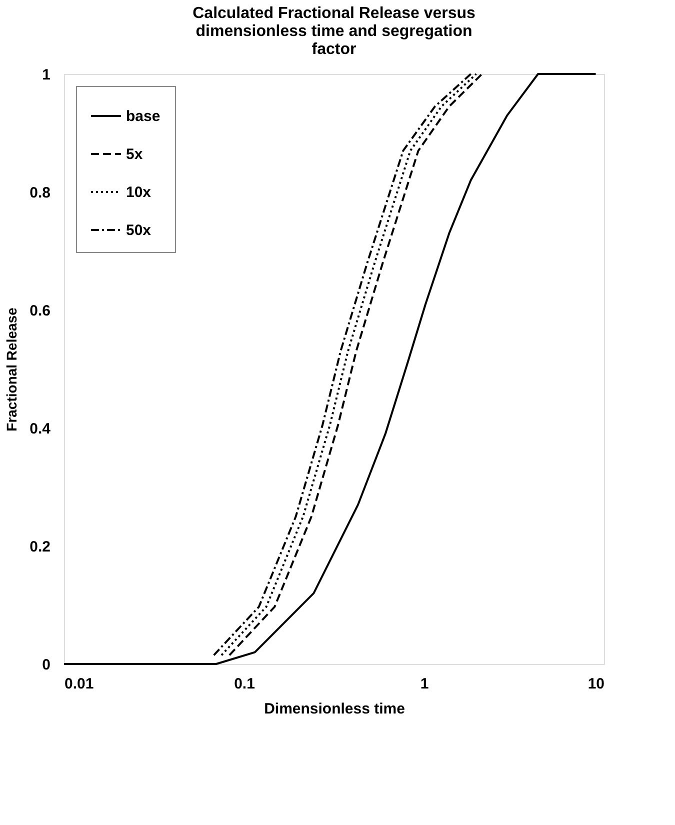  What do you see at coordinates (596, 684) in the screenshot?
I see `x-tick-label: 10` at bounding box center [596, 684].